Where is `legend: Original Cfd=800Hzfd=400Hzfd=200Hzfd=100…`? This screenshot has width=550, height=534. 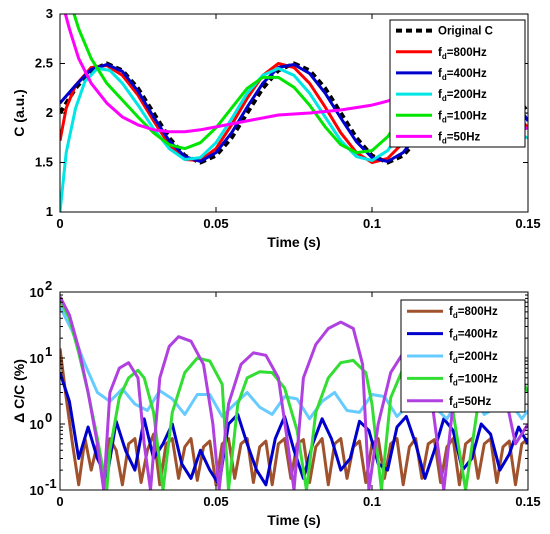 legend: Original Cfd=800Hzfd=400Hzfd=200Hzfd=100… is located at coordinates (457, 83).